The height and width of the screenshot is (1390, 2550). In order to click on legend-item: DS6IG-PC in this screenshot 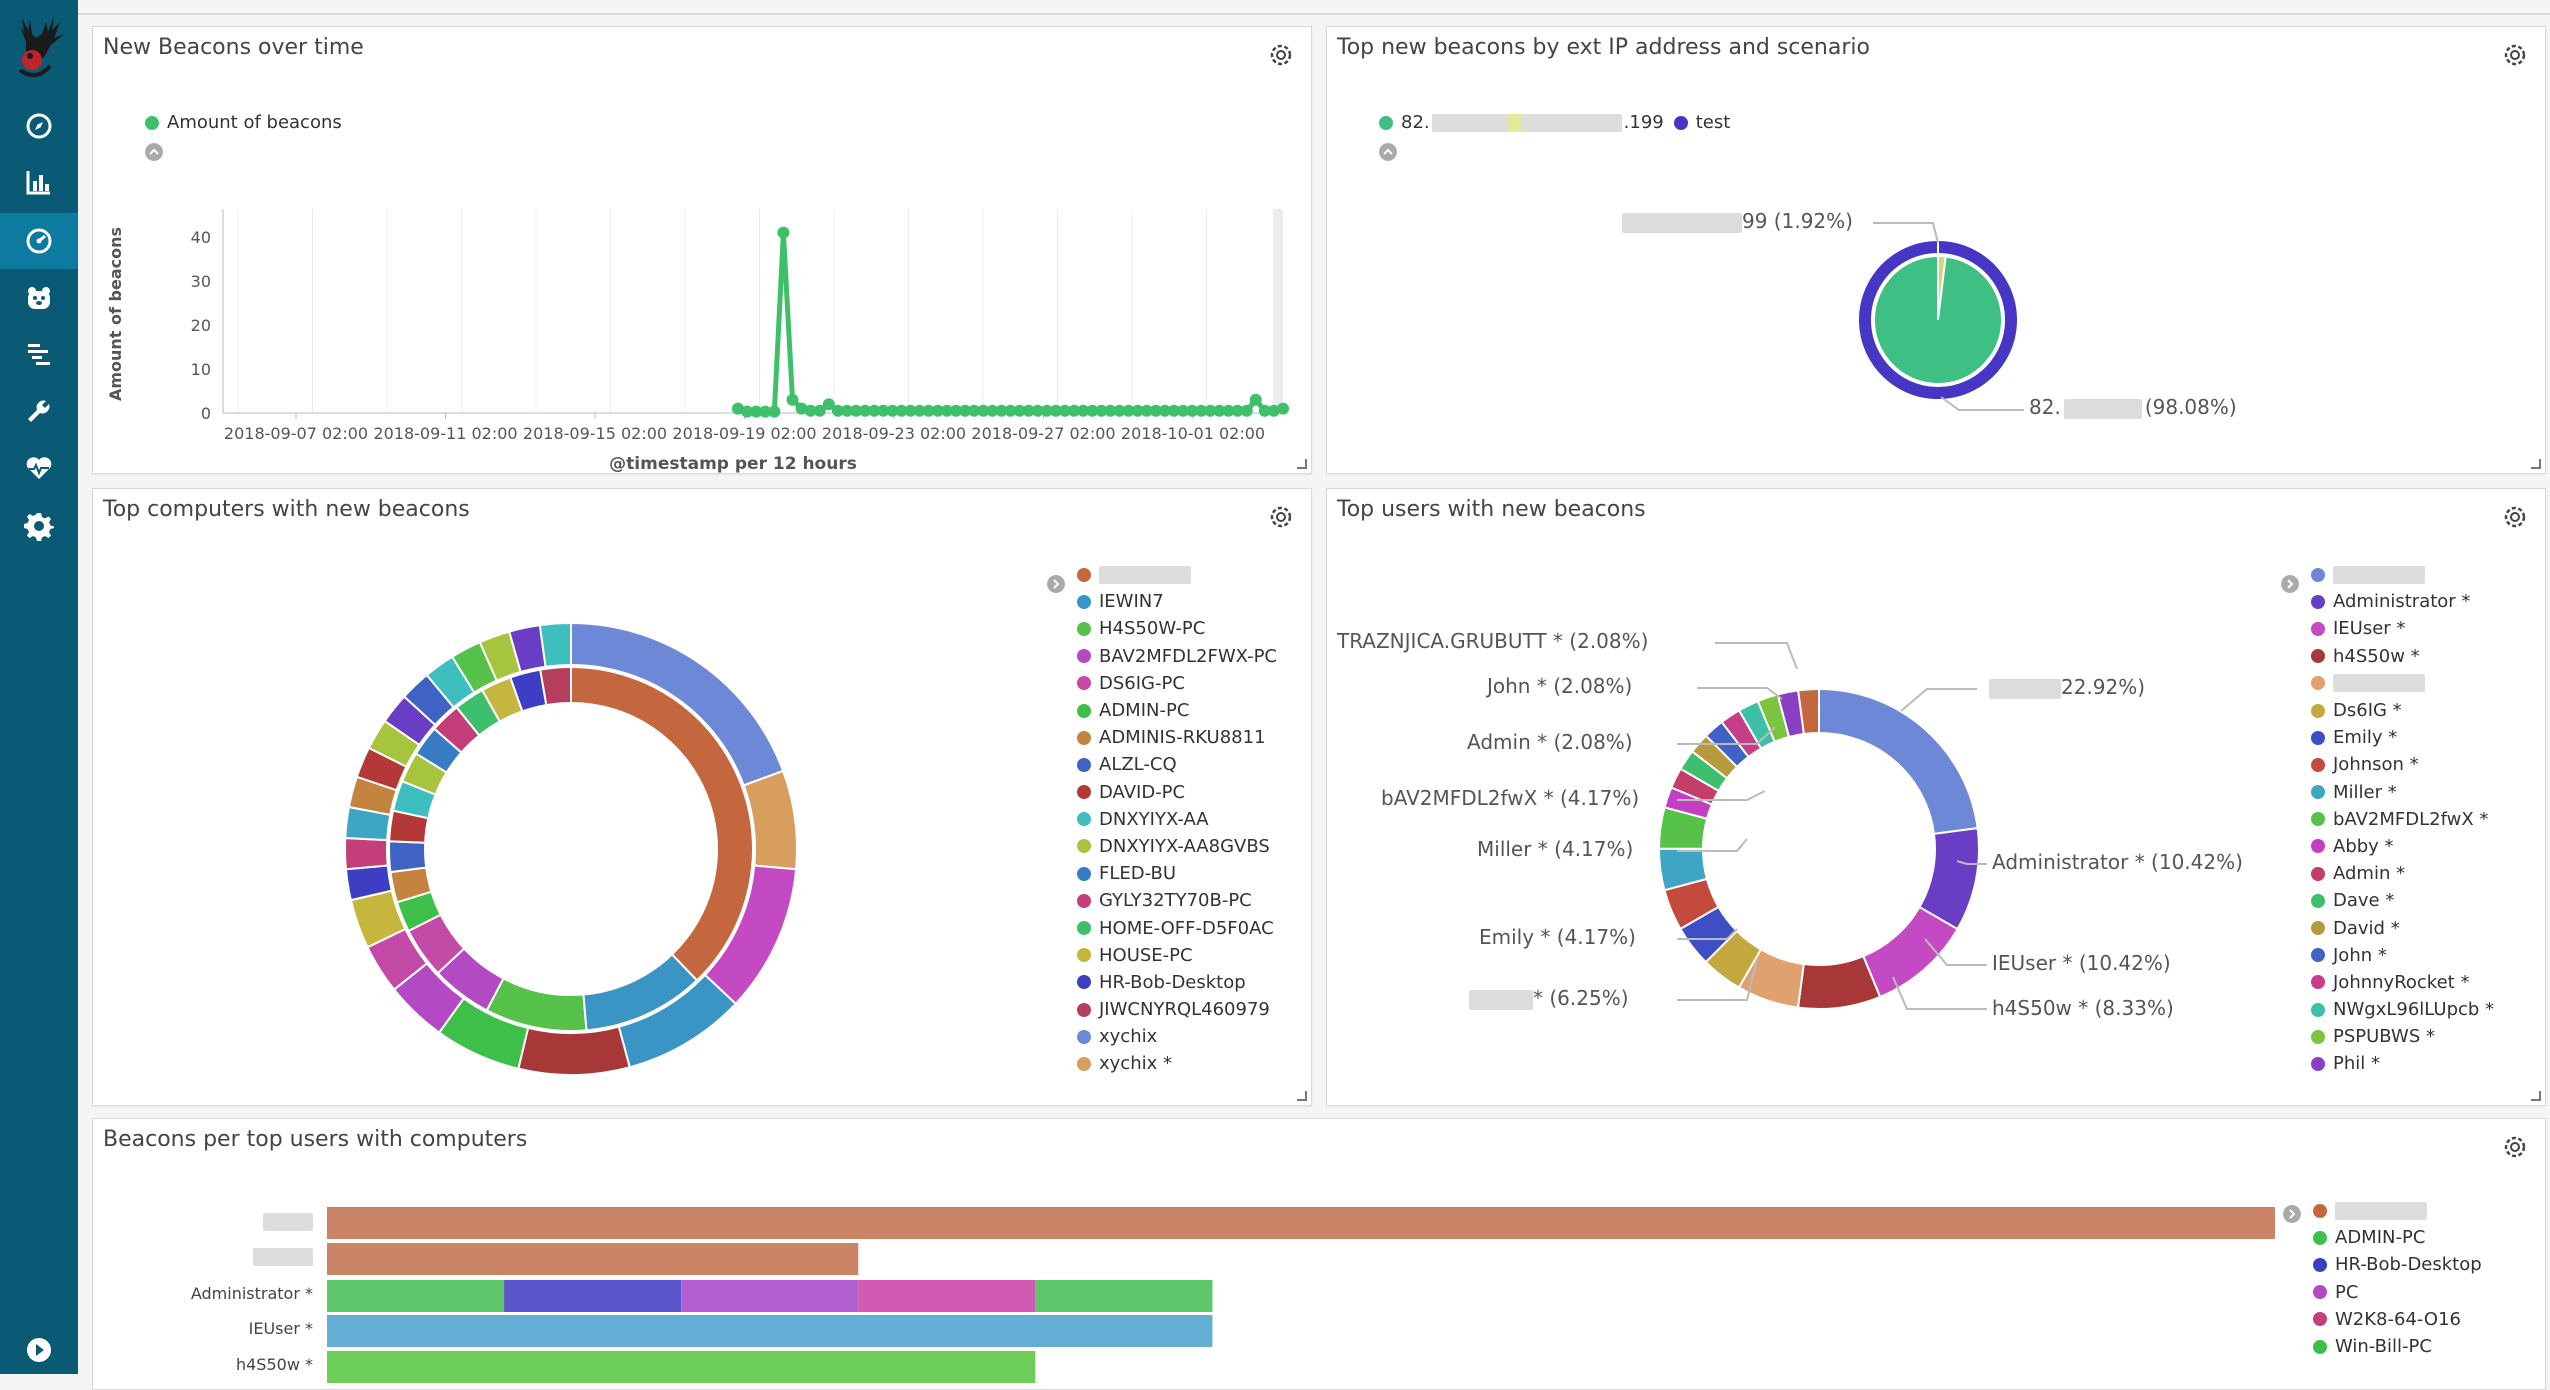, I will do `click(1177, 683)`.